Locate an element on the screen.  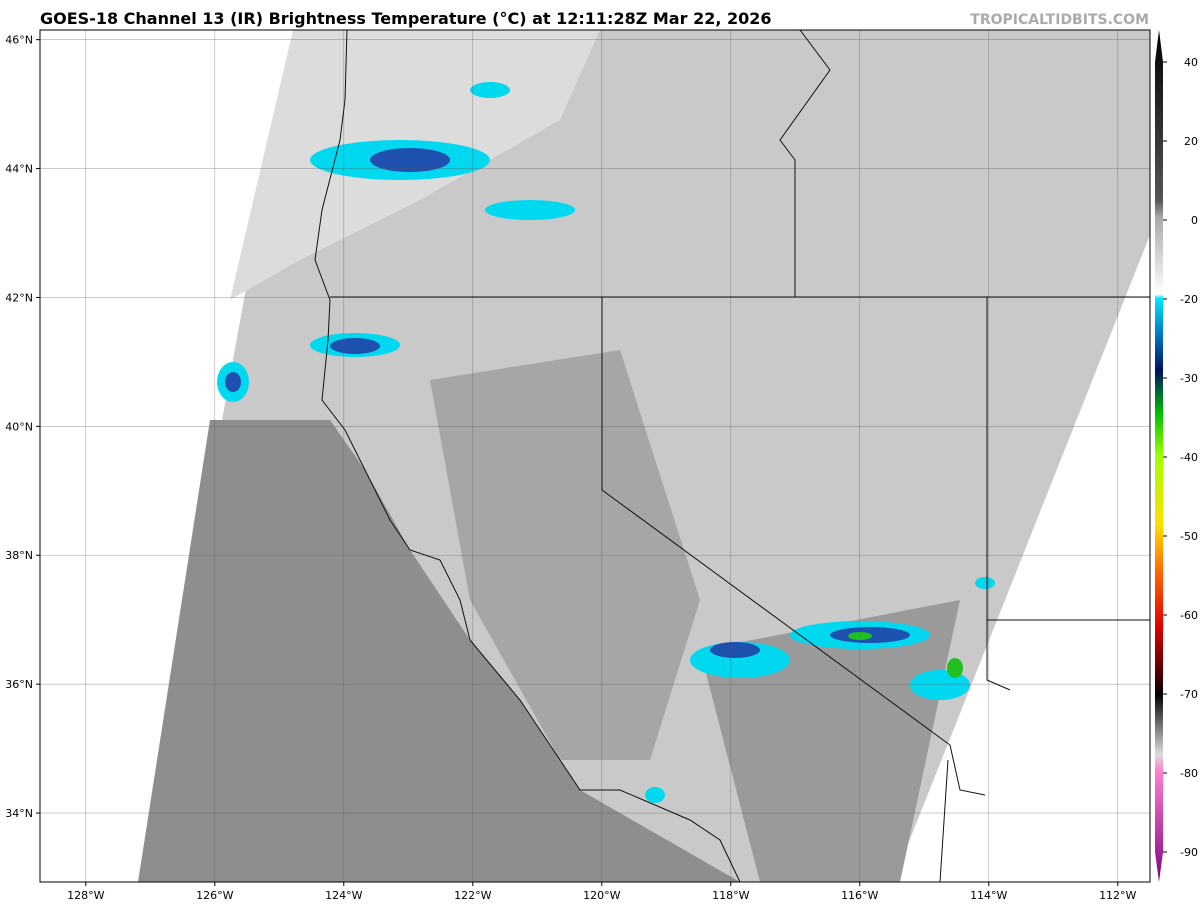
y-tick-label: 40°N is located at coordinates (19, 426).